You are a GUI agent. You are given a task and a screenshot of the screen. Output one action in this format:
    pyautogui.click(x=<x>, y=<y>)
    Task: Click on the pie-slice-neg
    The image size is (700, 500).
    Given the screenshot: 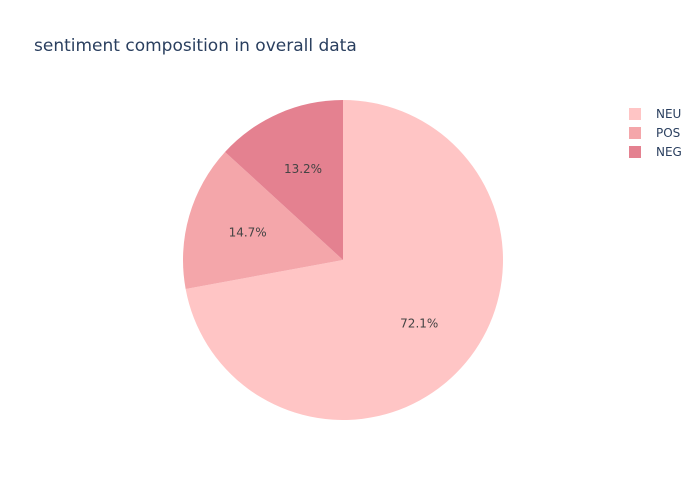 What is the action you would take?
    pyautogui.click(x=284, y=180)
    